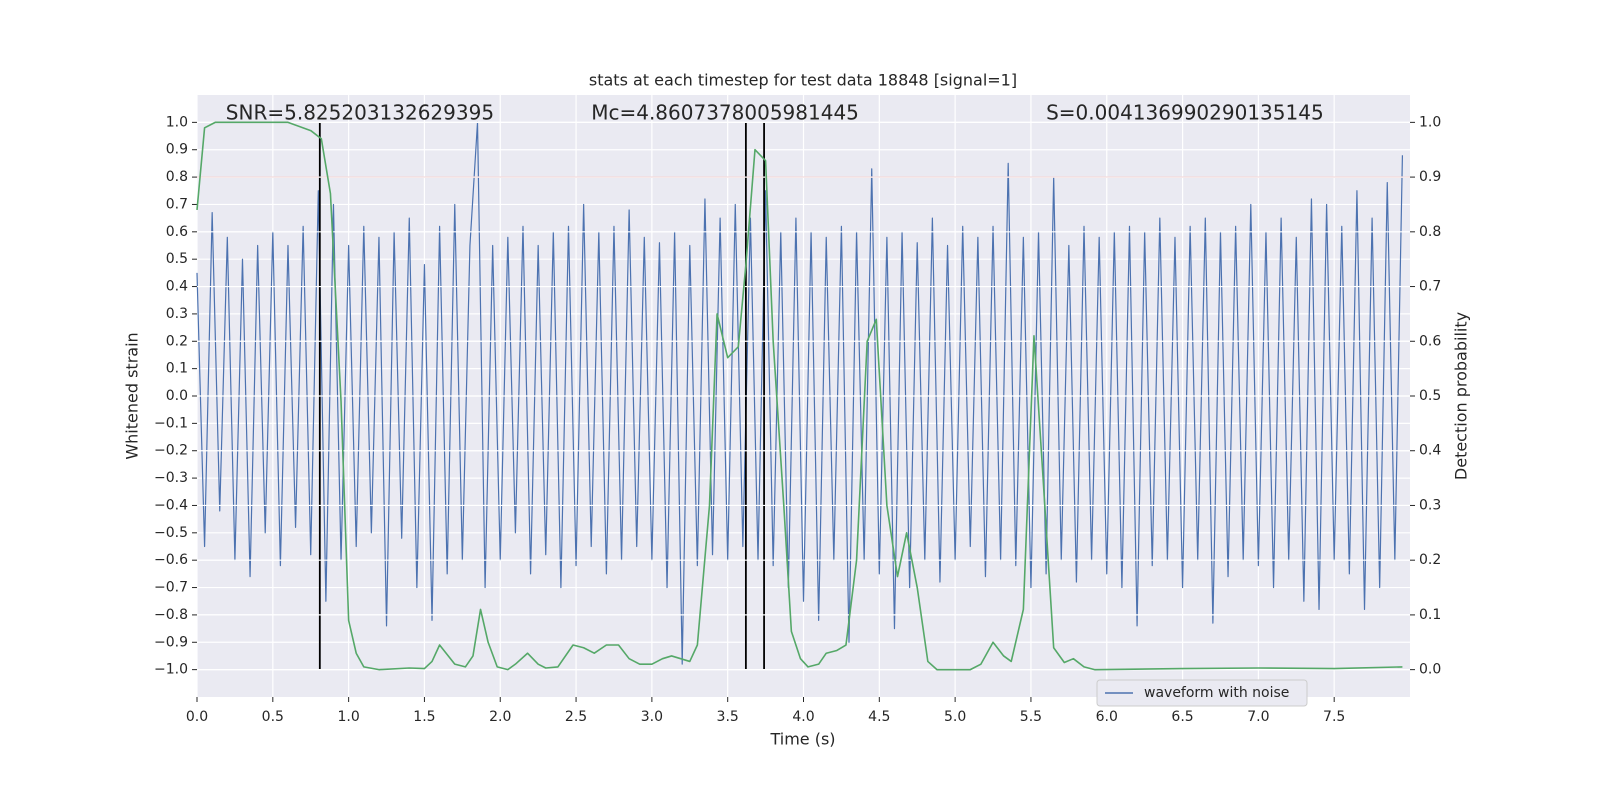 Image resolution: width=1600 pixels, height=800 pixels. Describe the element at coordinates (725, 113) in the screenshot. I see `annotation: Mc=4.8607378005981445` at that location.